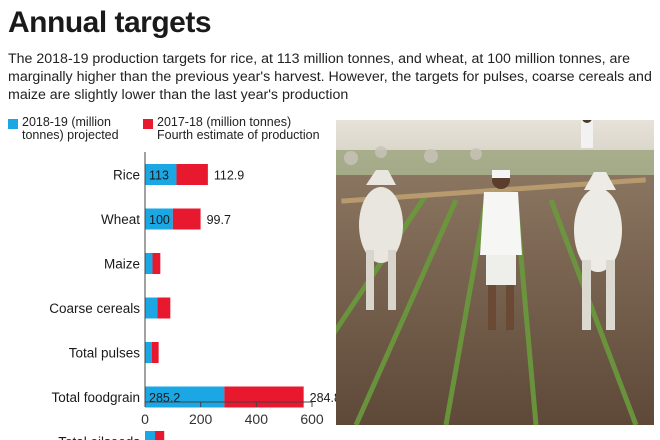 This screenshot has height=440, width=660. What do you see at coordinates (66, 122) in the screenshot?
I see `legend-label-projected-line1: 2018-19 (million` at bounding box center [66, 122].